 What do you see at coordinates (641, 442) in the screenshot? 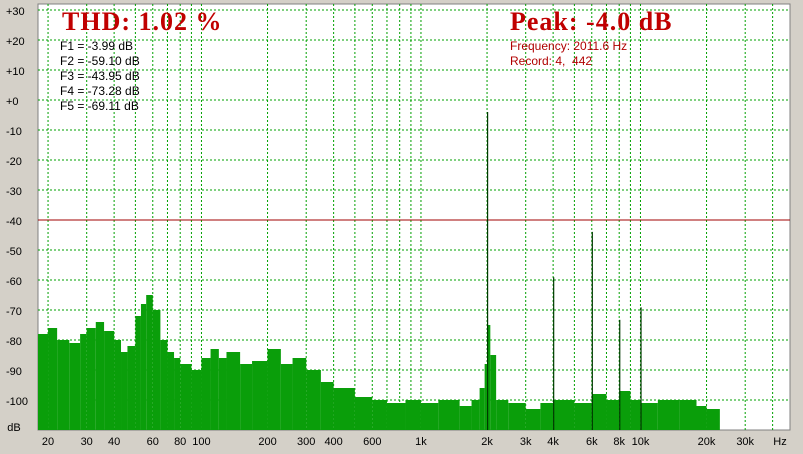
I see `x-tick-label: 10k` at bounding box center [641, 442].